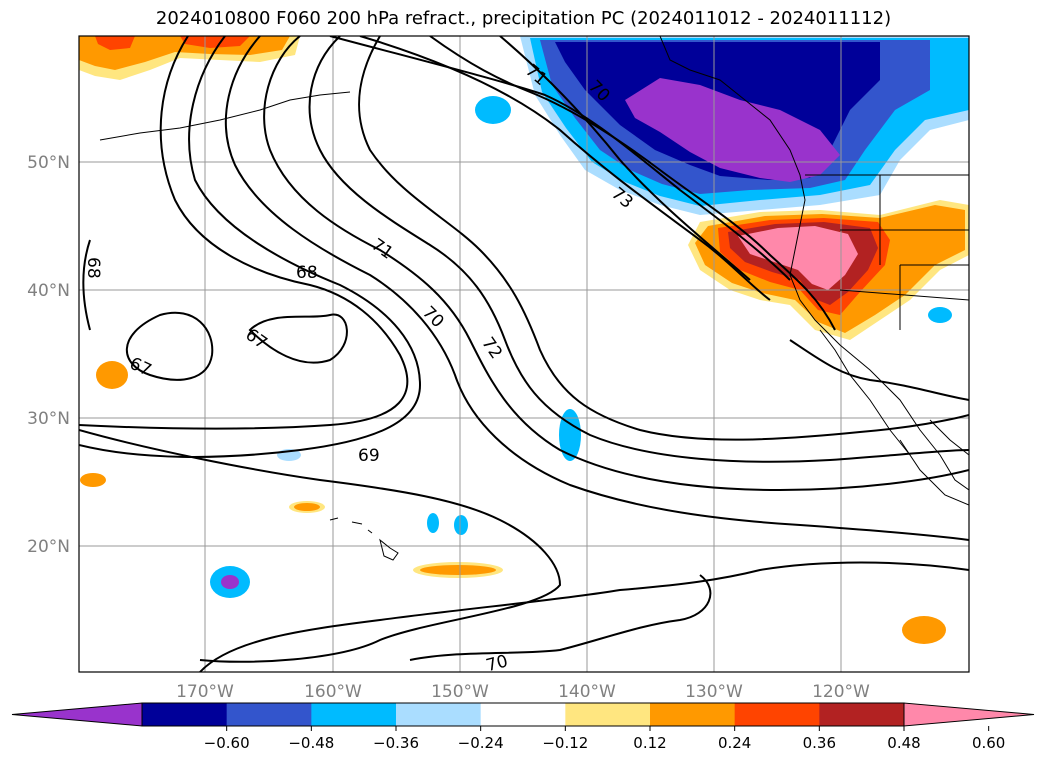 This screenshot has width=1047, height=765. I want to click on colorbar-tick-label: −0.60, so click(227, 743).